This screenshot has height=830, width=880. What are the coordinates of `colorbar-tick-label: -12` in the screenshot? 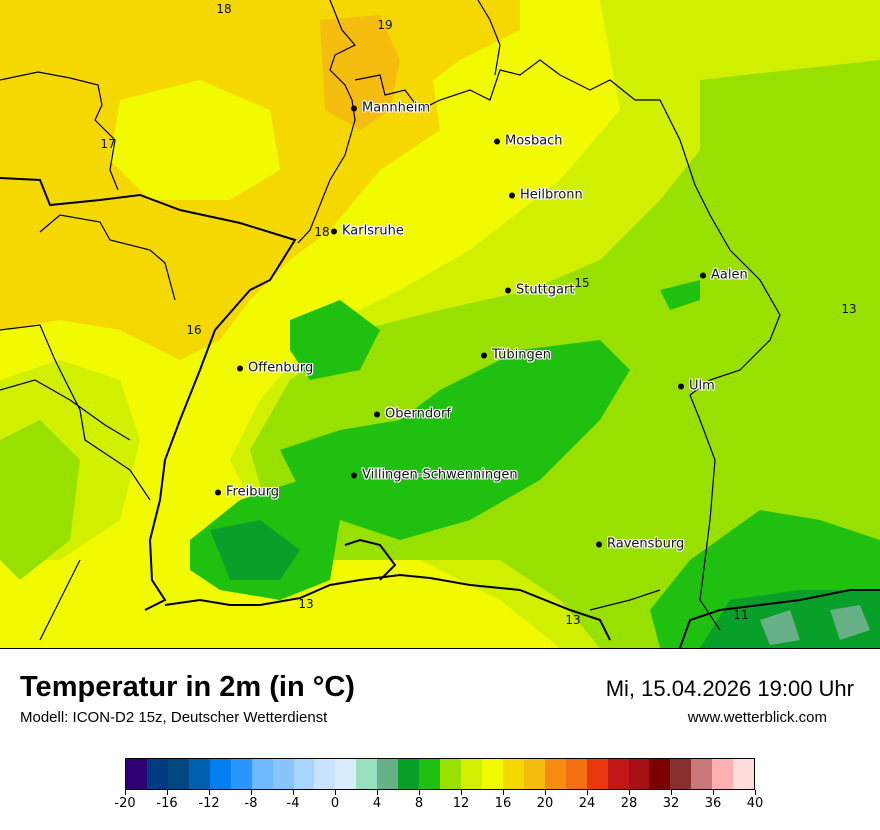 It's located at (209, 803).